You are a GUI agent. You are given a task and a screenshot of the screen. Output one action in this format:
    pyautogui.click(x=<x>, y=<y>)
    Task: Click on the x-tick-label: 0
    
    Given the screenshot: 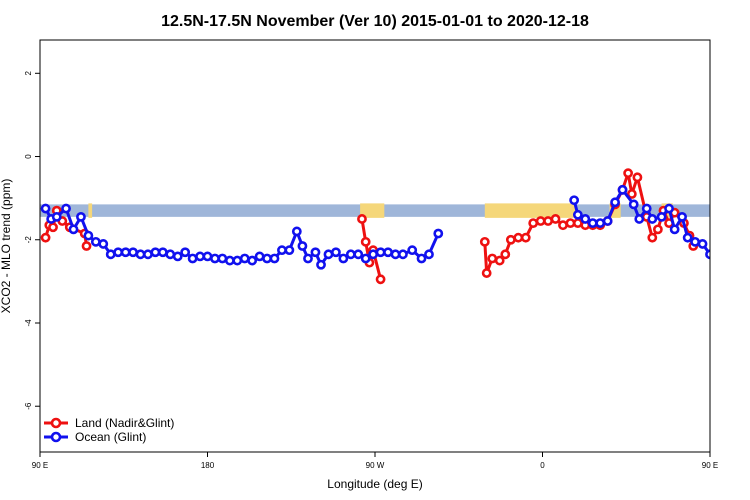 What is the action you would take?
    pyautogui.click(x=542, y=465)
    